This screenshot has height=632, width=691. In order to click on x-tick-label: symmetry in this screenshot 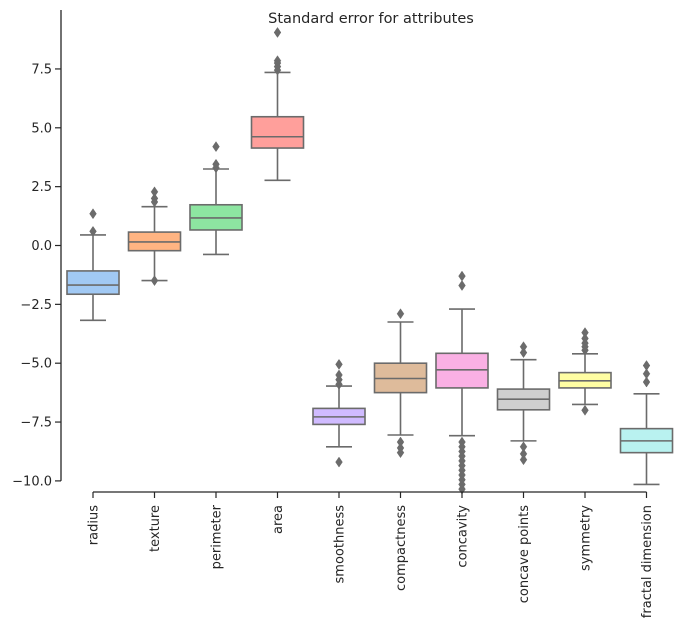, I will do `click(586, 538)`.